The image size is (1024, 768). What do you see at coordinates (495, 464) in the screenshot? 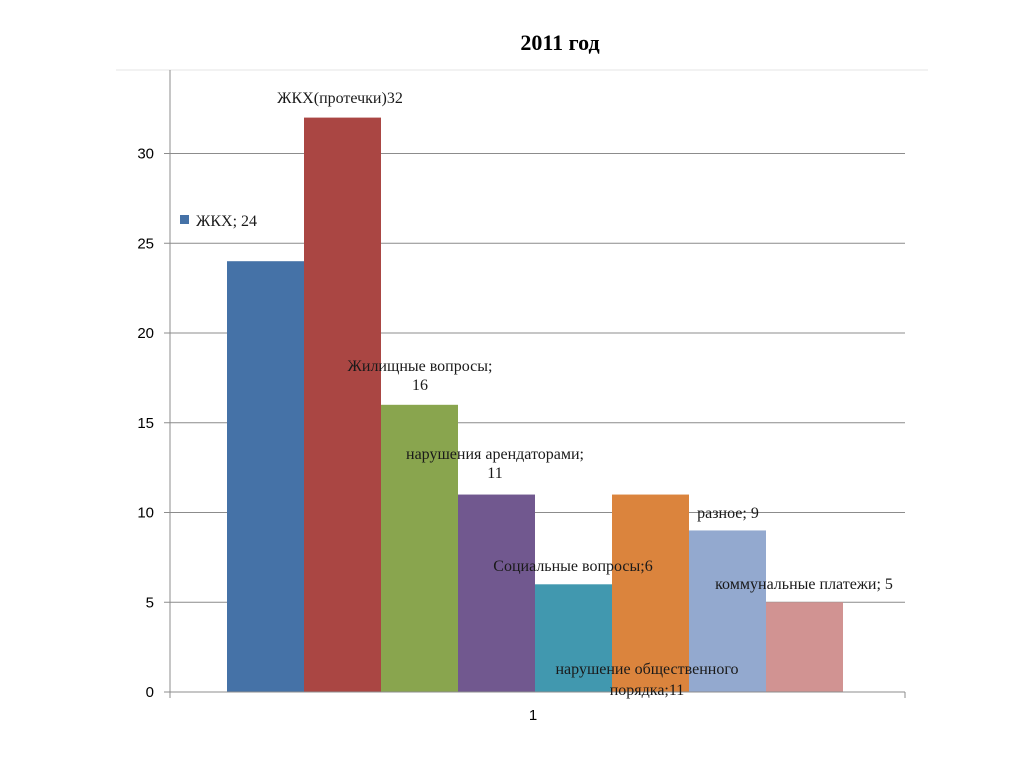
I see `data-label: нарушения арендаторами; 11` at bounding box center [495, 464].